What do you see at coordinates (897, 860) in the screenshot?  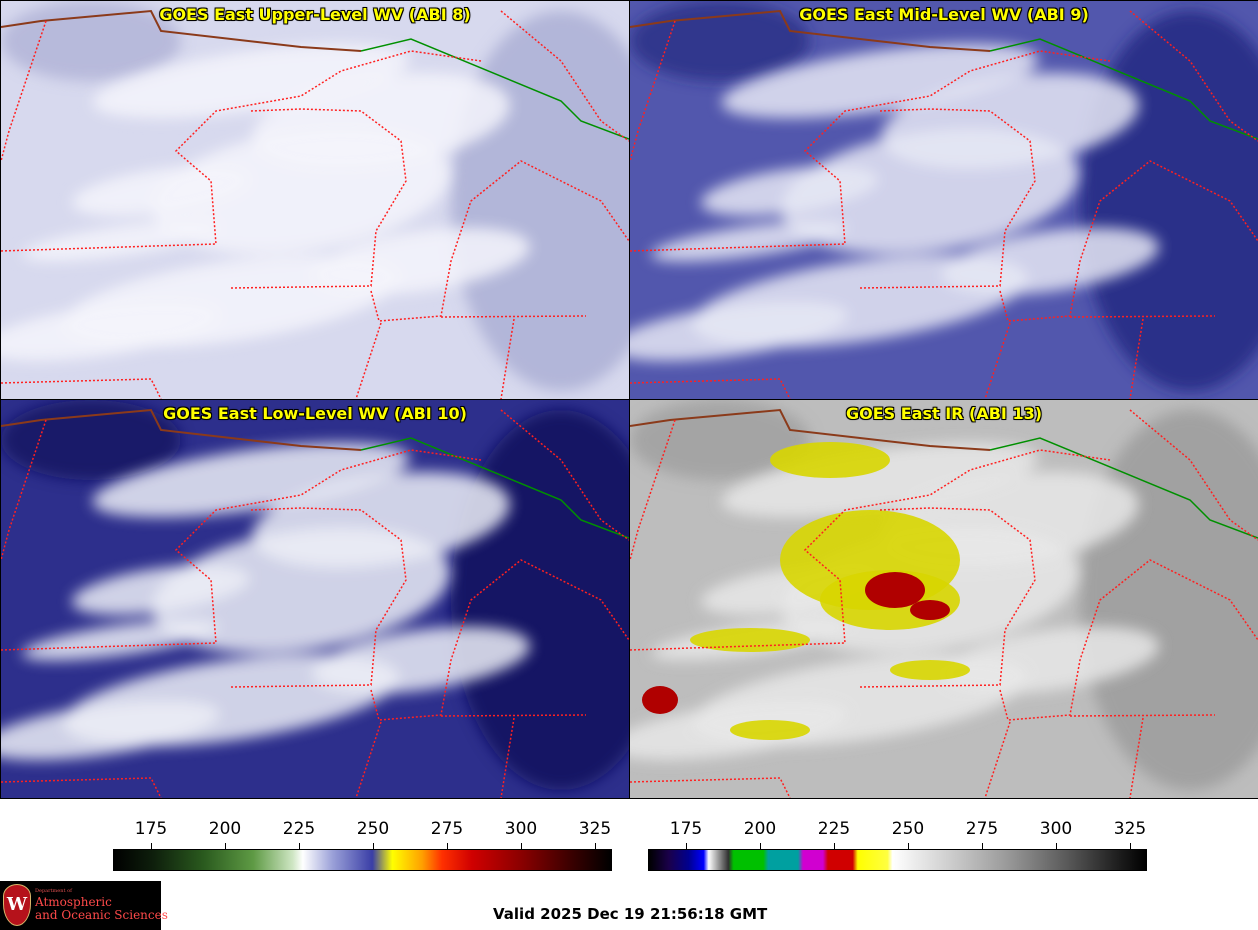 I see `ir-colorbar-gradient` at bounding box center [897, 860].